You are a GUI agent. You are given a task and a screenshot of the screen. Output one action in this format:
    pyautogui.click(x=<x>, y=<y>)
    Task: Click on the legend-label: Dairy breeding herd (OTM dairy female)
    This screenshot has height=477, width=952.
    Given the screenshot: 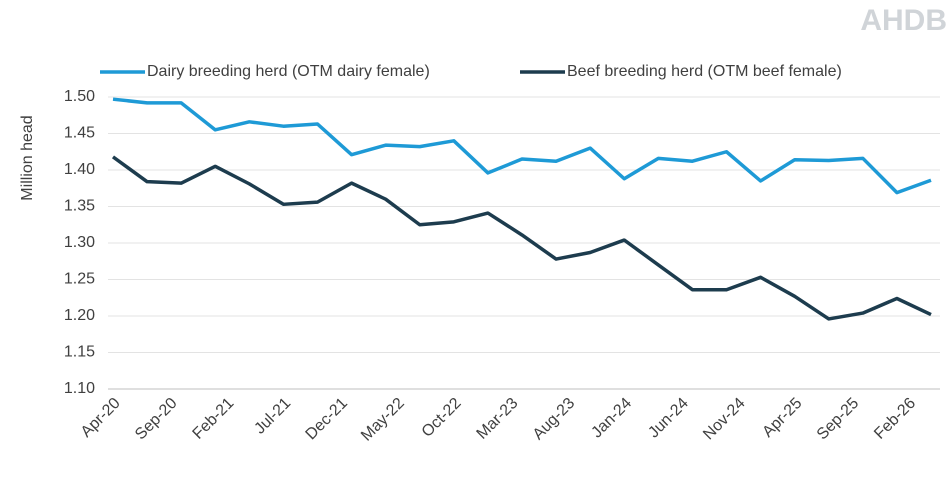 What is the action you would take?
    pyautogui.click(x=288, y=71)
    